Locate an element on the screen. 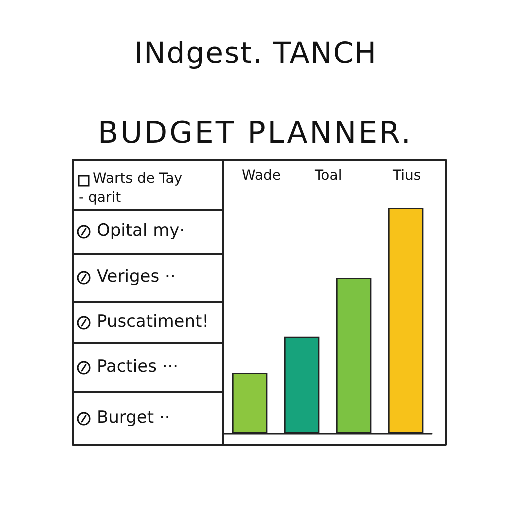  chart-title: INdgest. TANCH is located at coordinates (256, 53).